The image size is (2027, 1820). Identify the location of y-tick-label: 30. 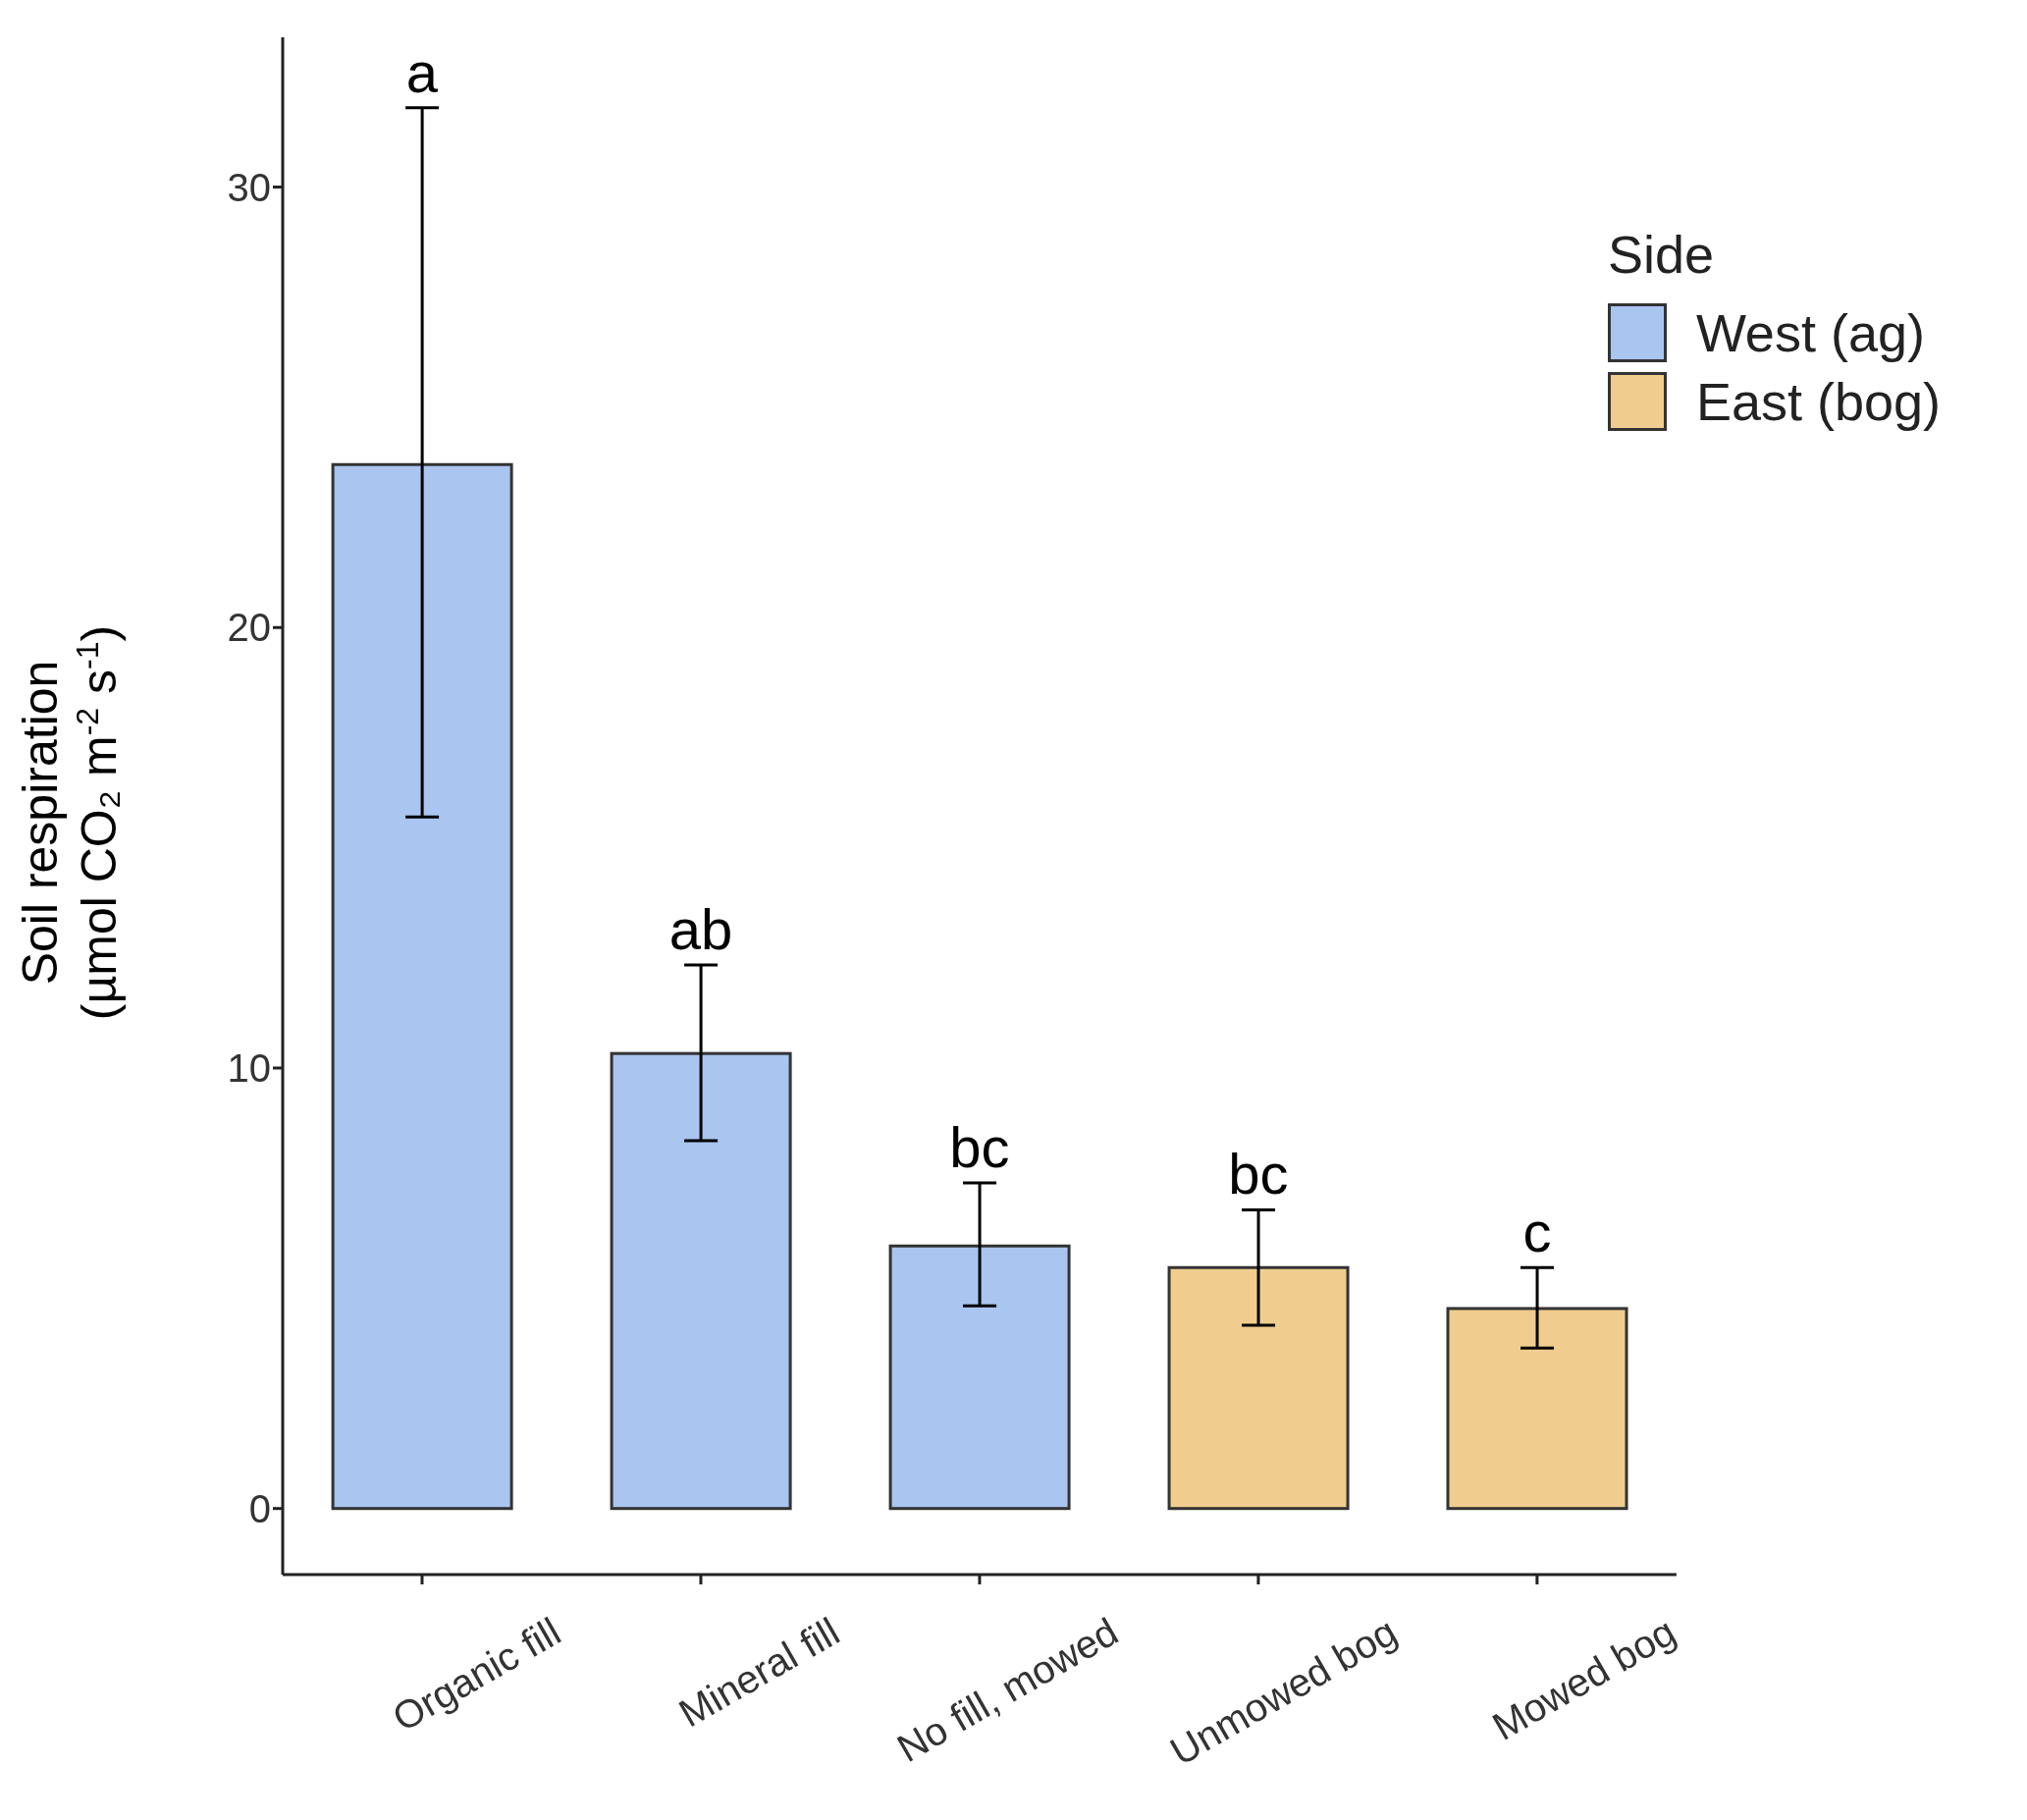
(249, 187).